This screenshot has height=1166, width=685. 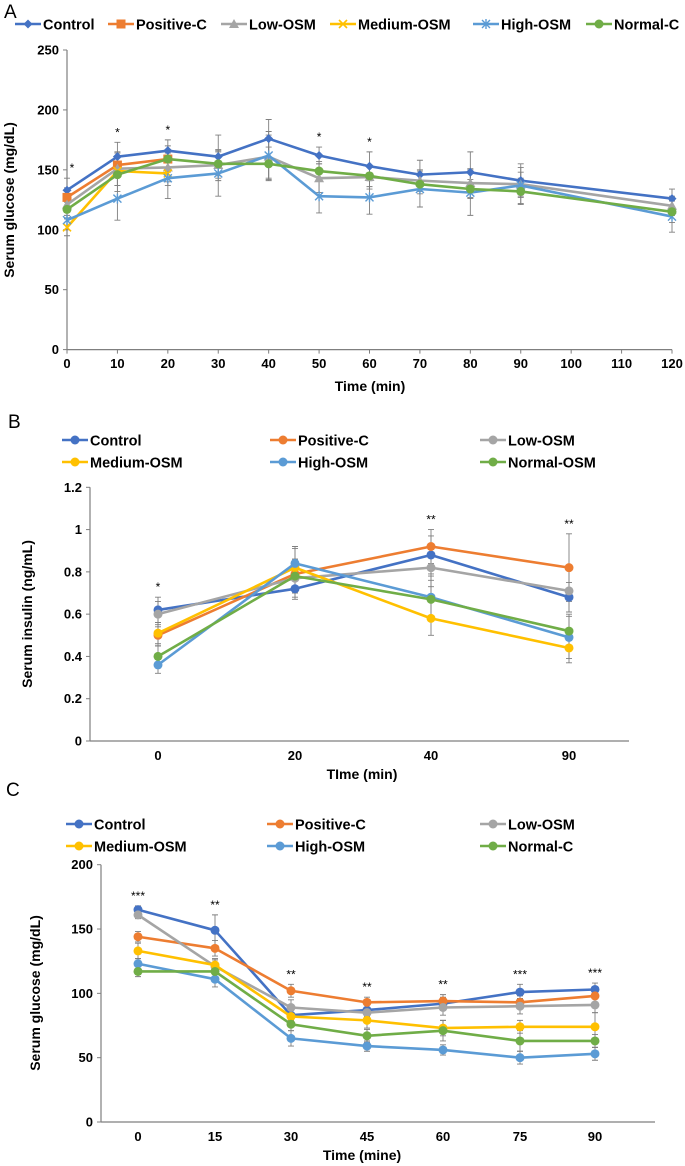 What do you see at coordinates (541, 826) in the screenshot?
I see `legend-low-osm-label: Low-OSM` at bounding box center [541, 826].